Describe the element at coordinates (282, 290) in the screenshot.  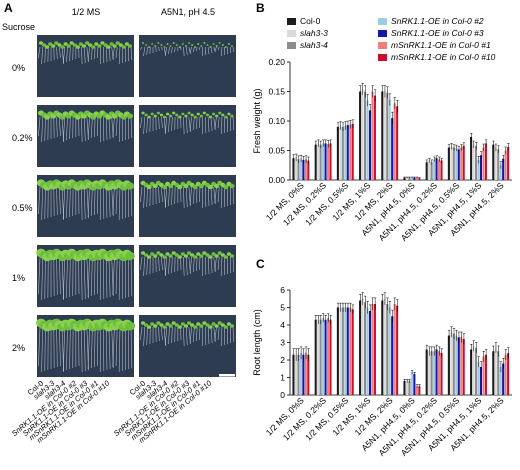
I see `y-tick-label: 6` at that location.